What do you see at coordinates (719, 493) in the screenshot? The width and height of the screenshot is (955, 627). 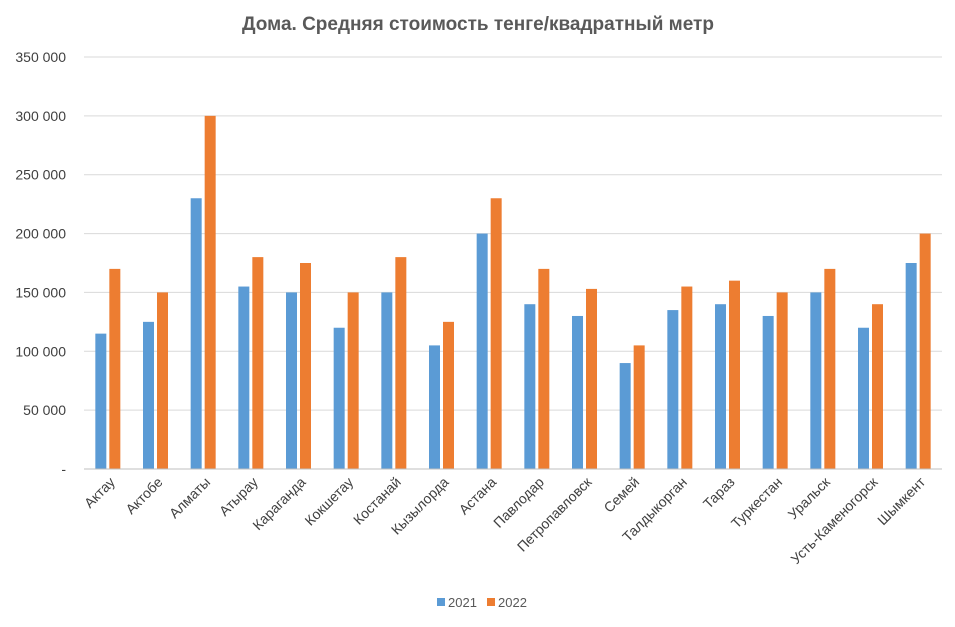 I see `x-tick-label: Тараз` at bounding box center [719, 493].